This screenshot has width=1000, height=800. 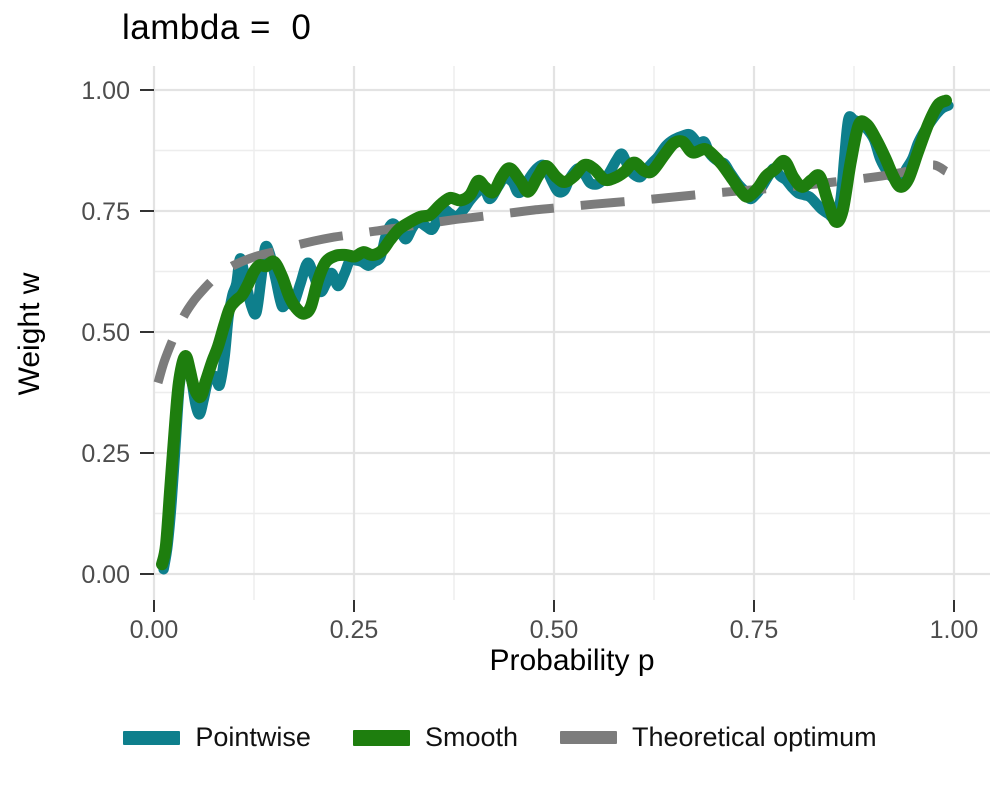 What do you see at coordinates (105, 333) in the screenshot?
I see `y-tick-label: 0.50` at bounding box center [105, 333].